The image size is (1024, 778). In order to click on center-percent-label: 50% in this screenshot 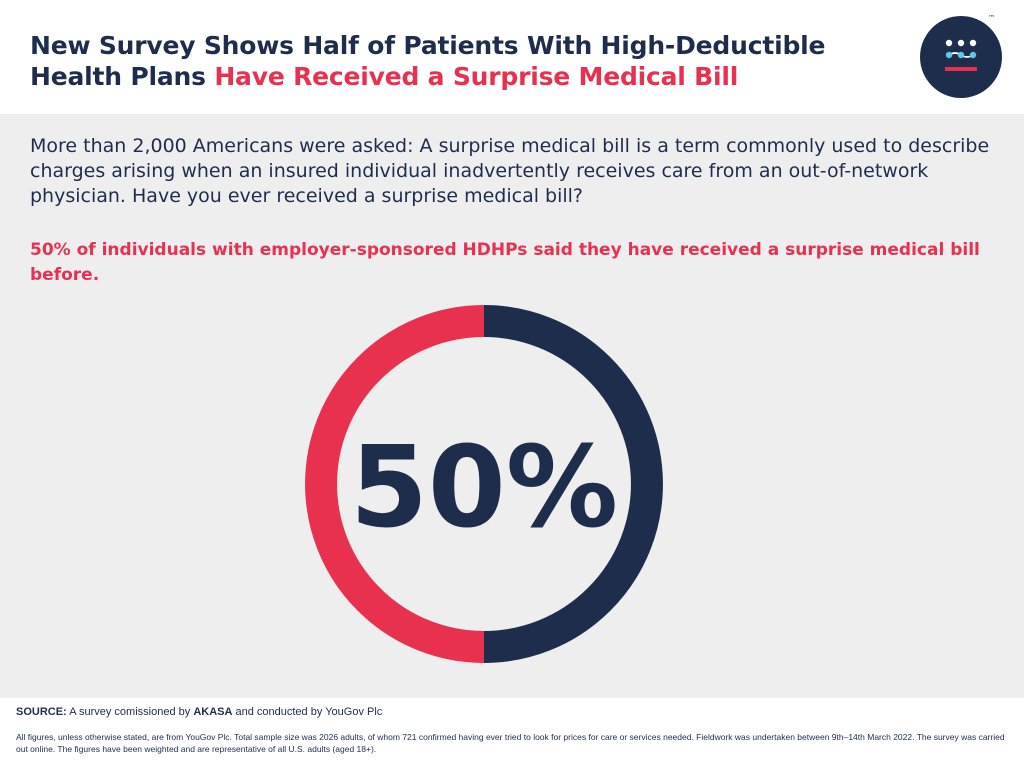, I will do `click(484, 488)`.